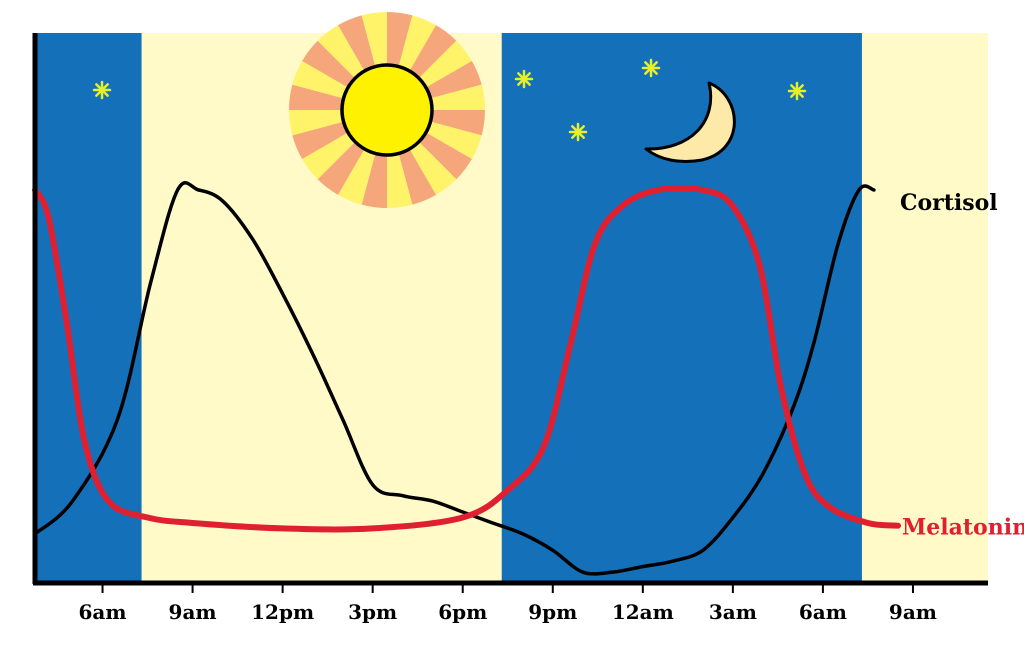  I want to click on x-tick-label: 6pm, so click(462, 612).